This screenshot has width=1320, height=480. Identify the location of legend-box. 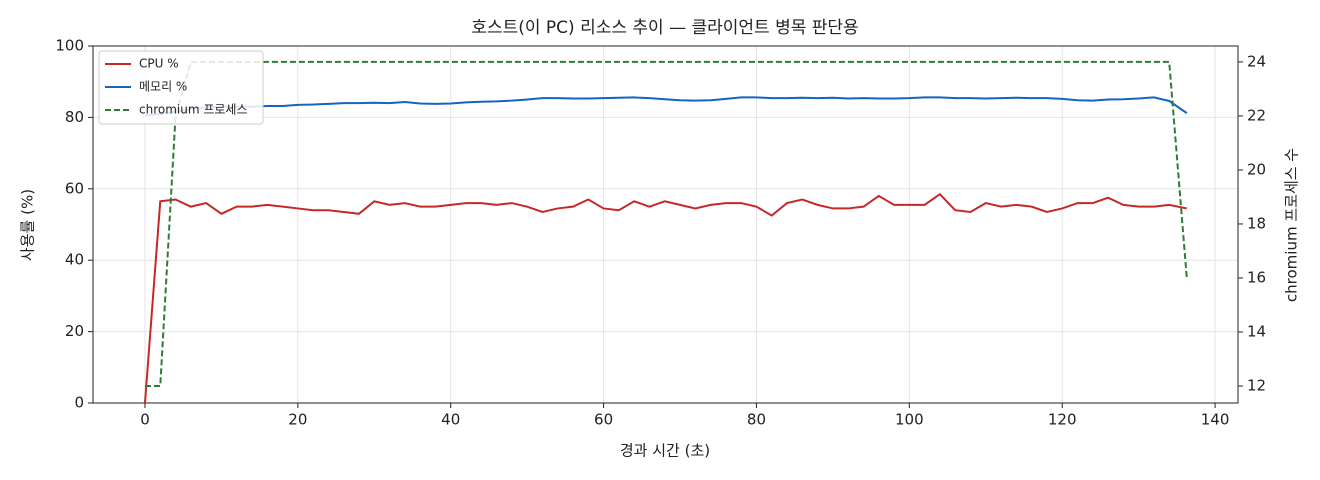
(181, 87).